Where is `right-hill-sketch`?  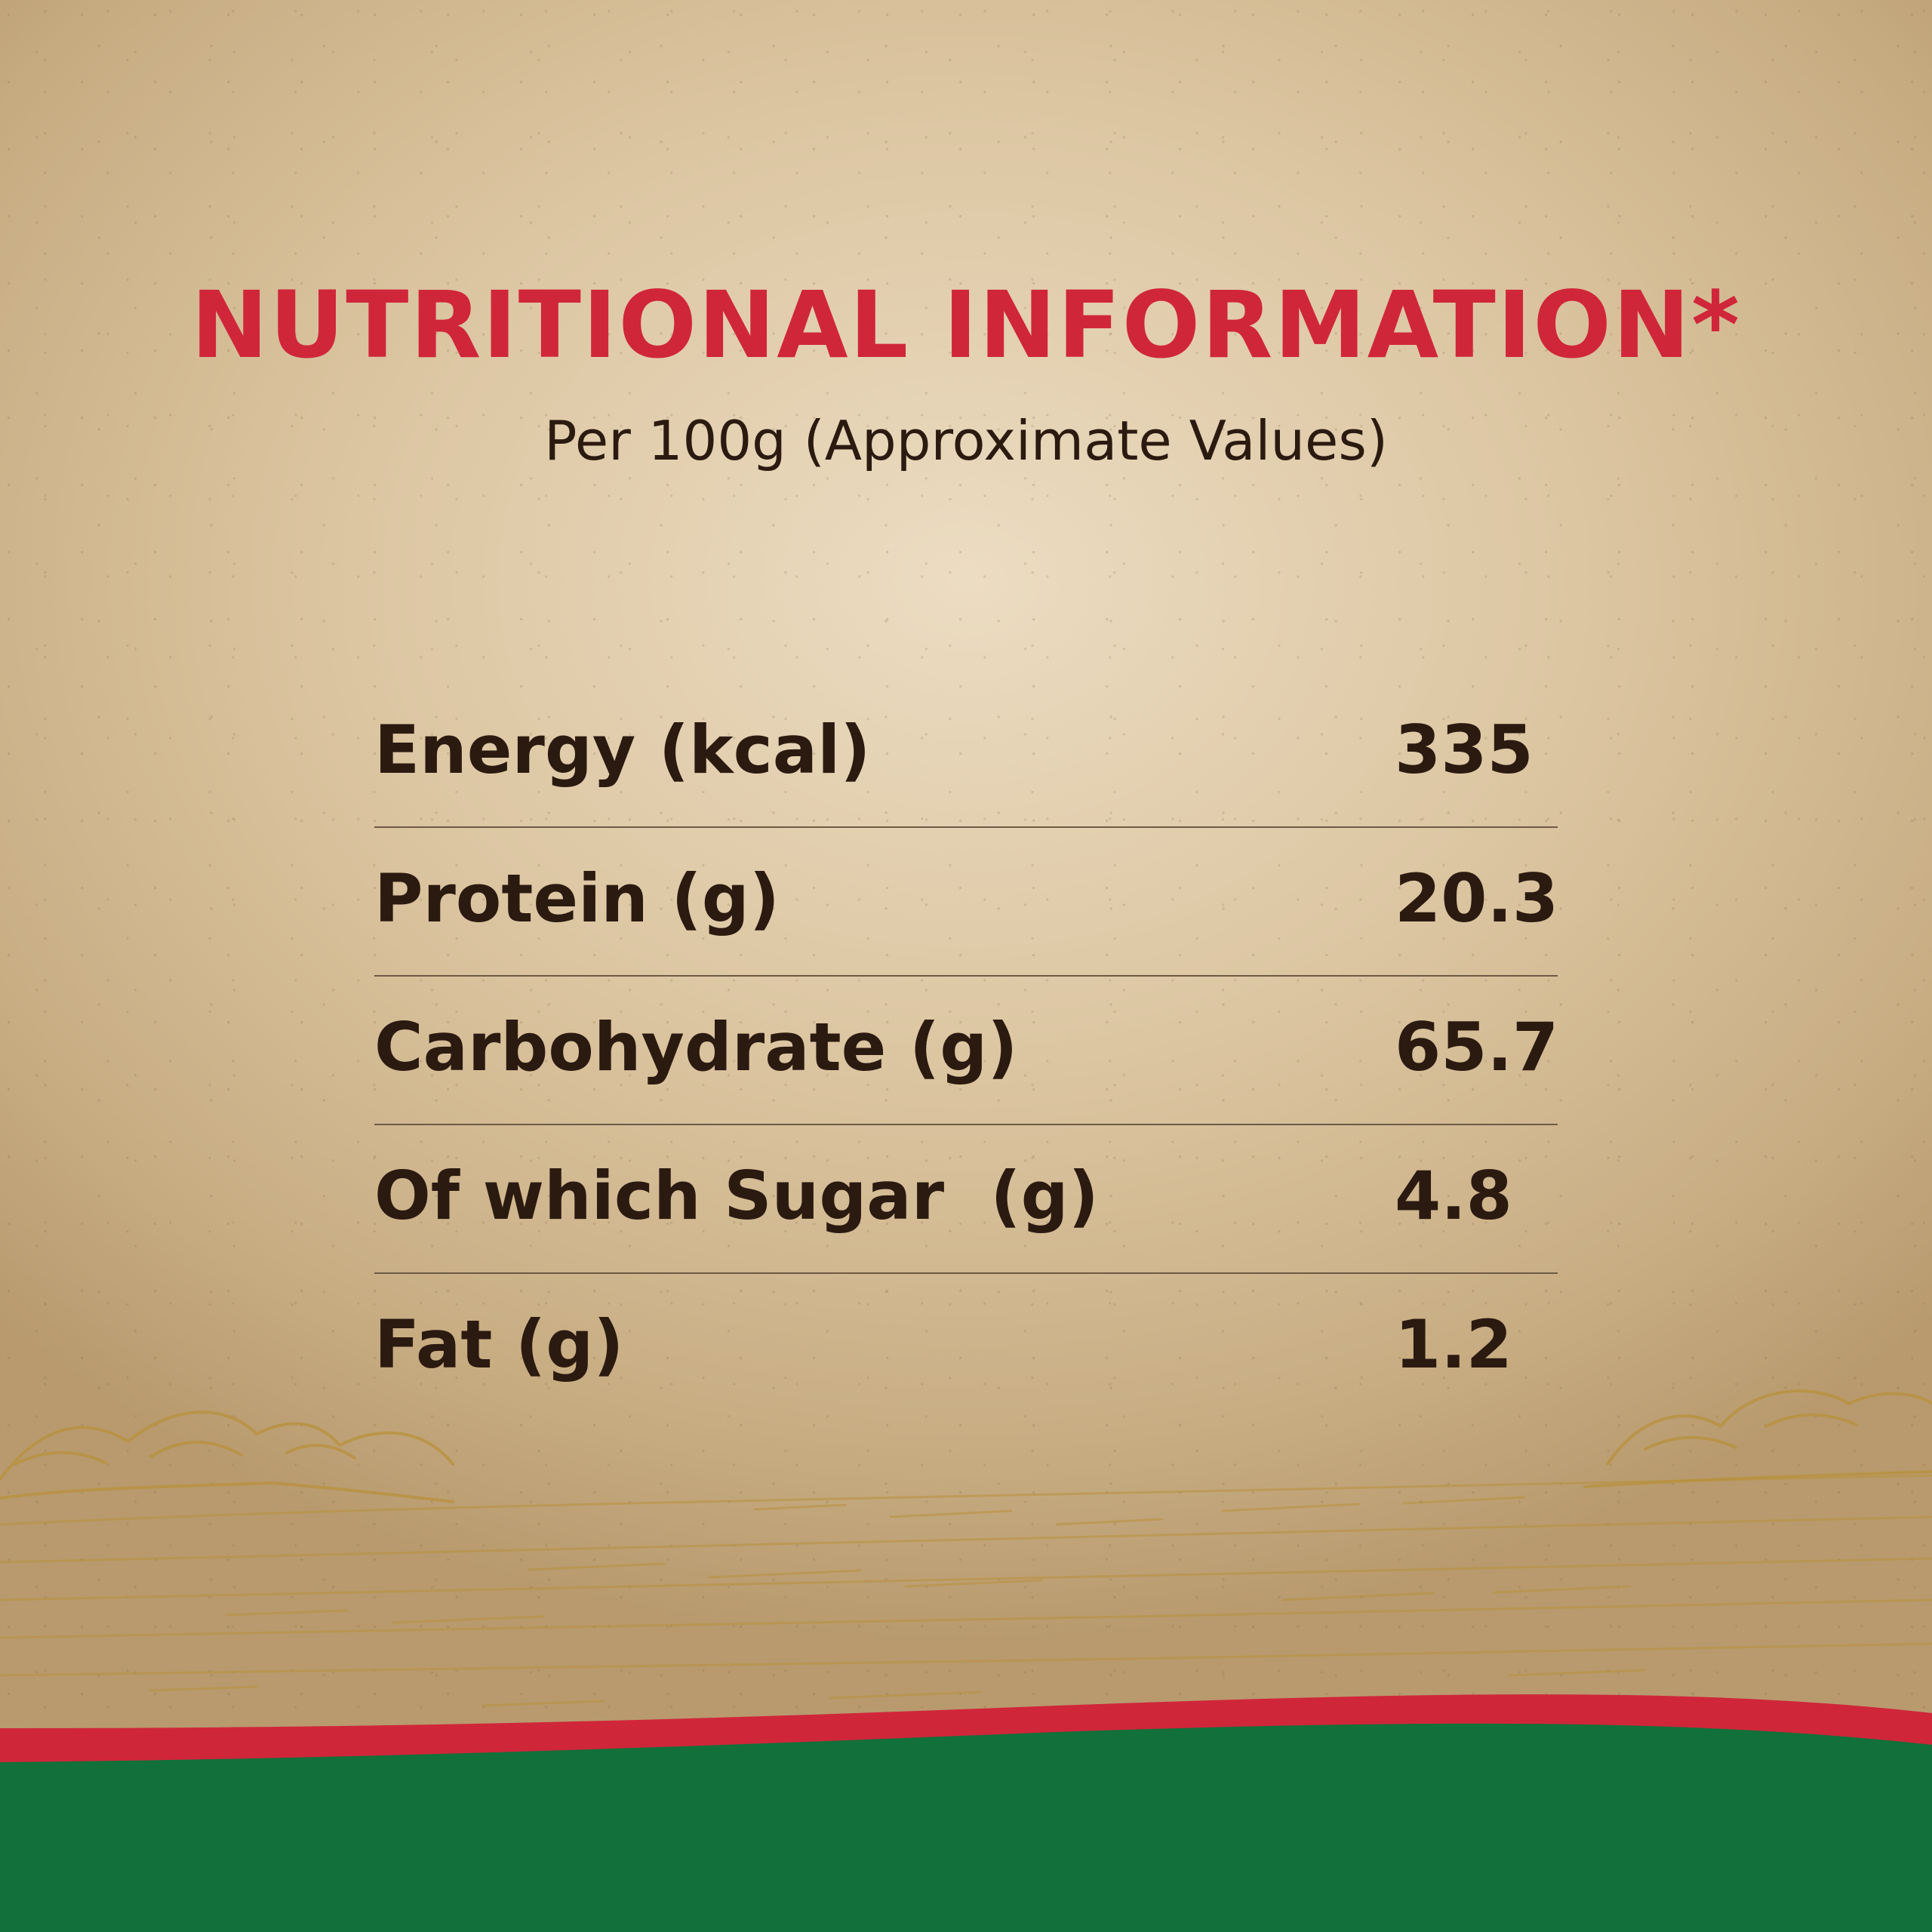 right-hill-sketch is located at coordinates (1769, 1427).